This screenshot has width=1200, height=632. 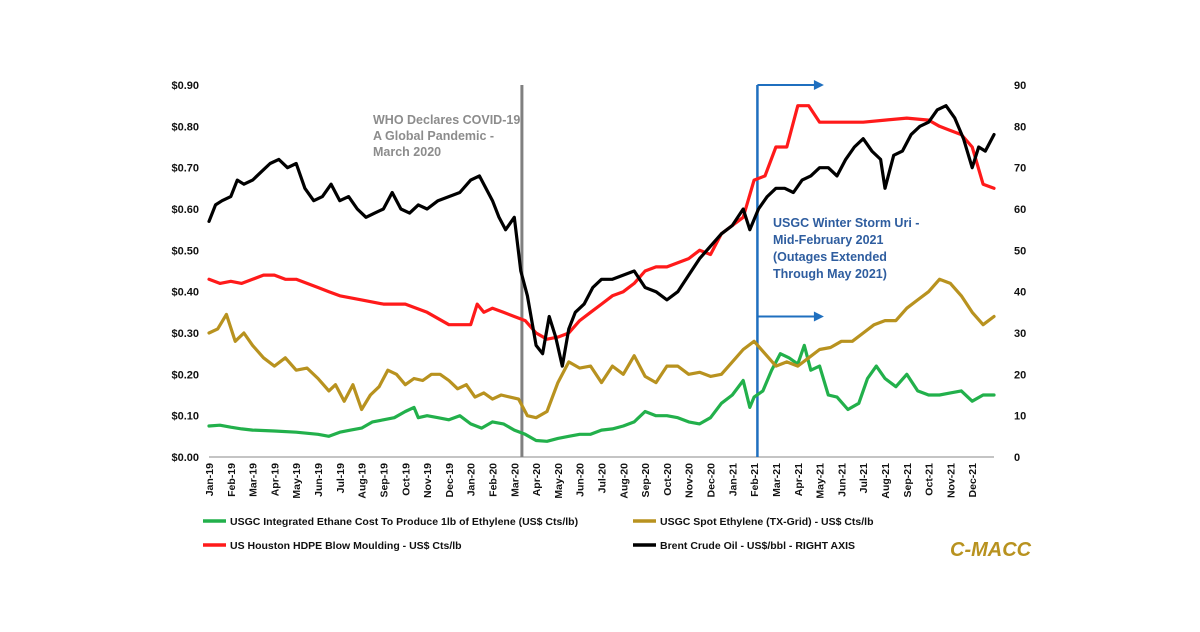 I want to click on right-tick-label: 50, so click(x=1020, y=251).